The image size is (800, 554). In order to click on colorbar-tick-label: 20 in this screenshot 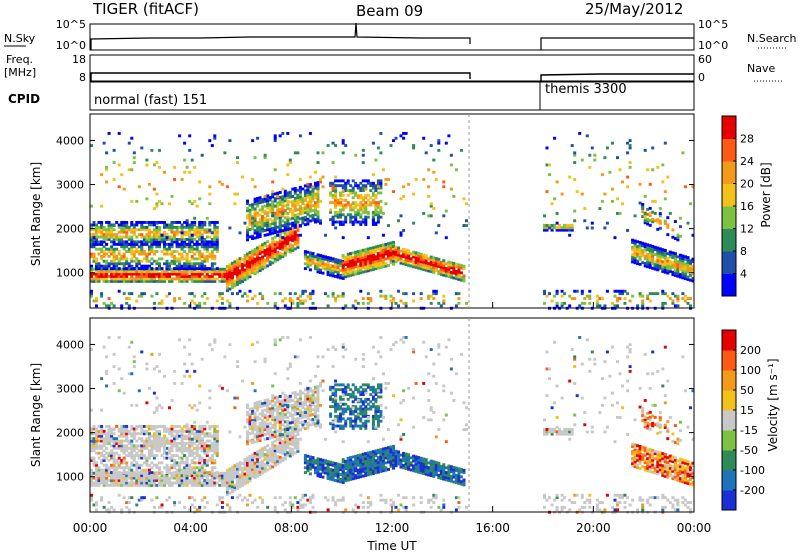, I will do `click(747, 184)`.